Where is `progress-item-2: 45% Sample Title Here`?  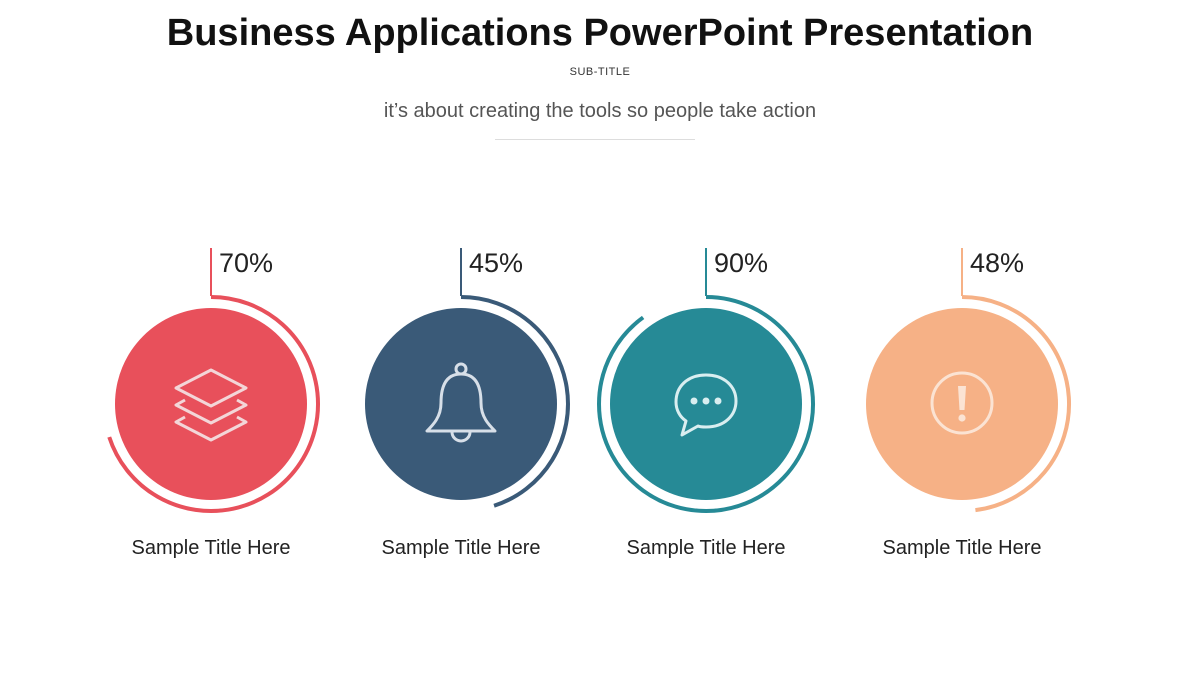 progress-item-2: 45% Sample Title Here is located at coordinates (461, 410).